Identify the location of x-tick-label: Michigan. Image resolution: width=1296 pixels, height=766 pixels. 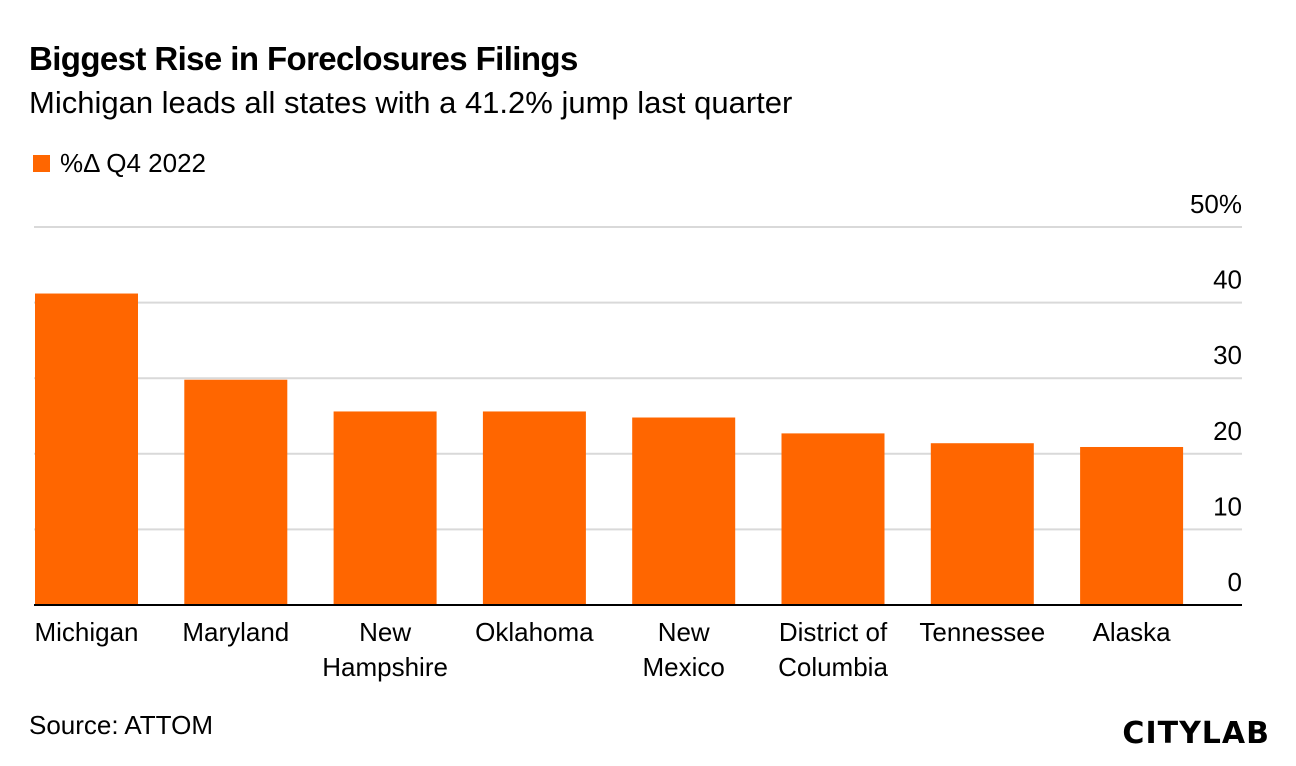
(86, 632).